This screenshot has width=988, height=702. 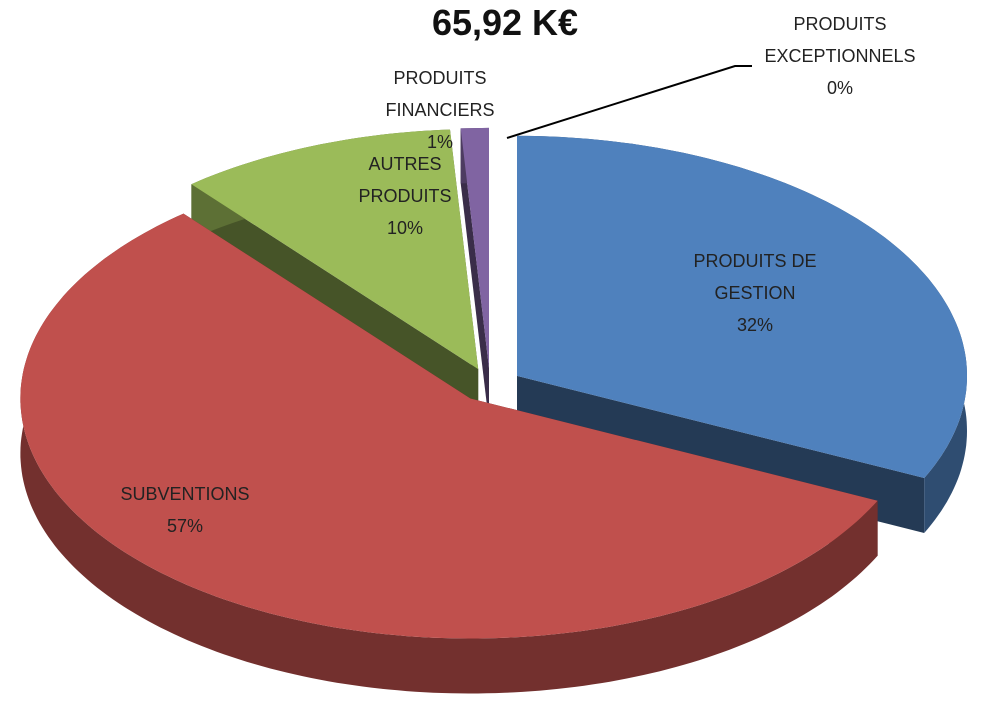 What do you see at coordinates (840, 40) in the screenshot?
I see `slice-label: PRODUITS EXCEPTIONNELS` at bounding box center [840, 40].